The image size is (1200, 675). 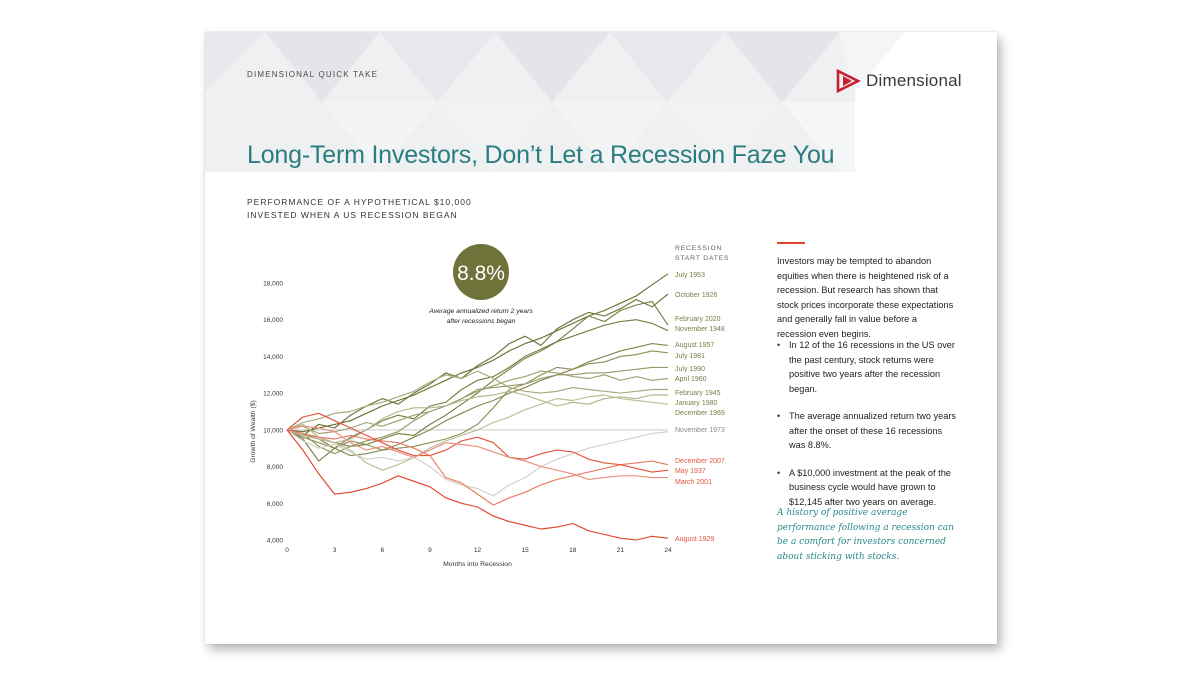 I want to click on legend-label: July 1953, so click(x=690, y=275).